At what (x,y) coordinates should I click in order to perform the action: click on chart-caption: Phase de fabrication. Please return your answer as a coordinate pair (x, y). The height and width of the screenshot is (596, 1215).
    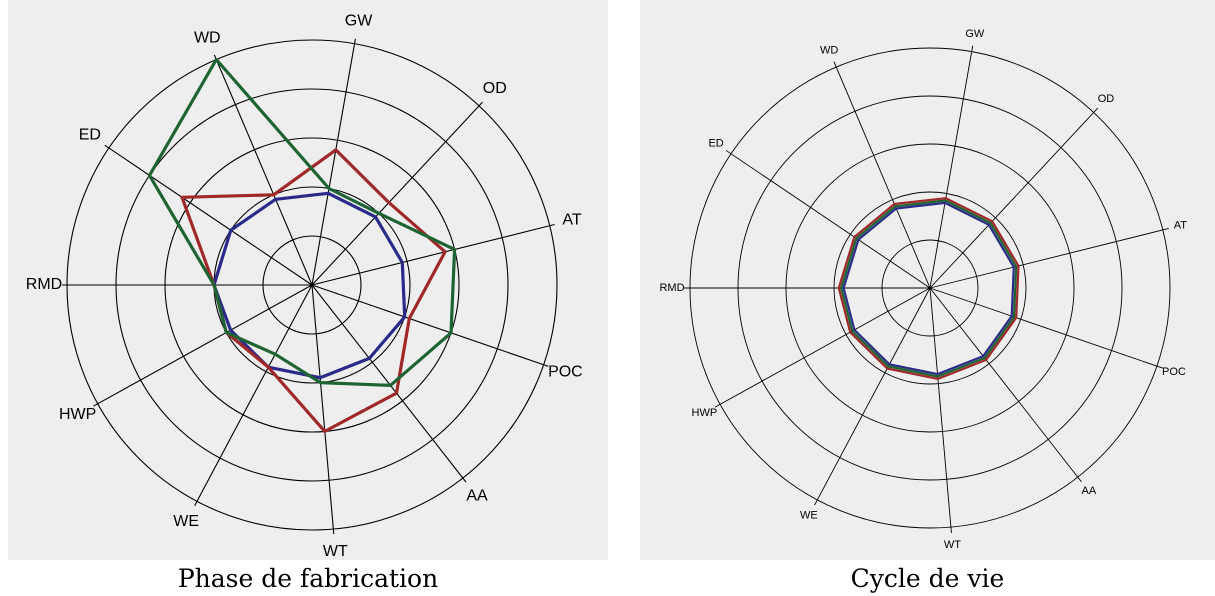
    Looking at the image, I should click on (308, 578).